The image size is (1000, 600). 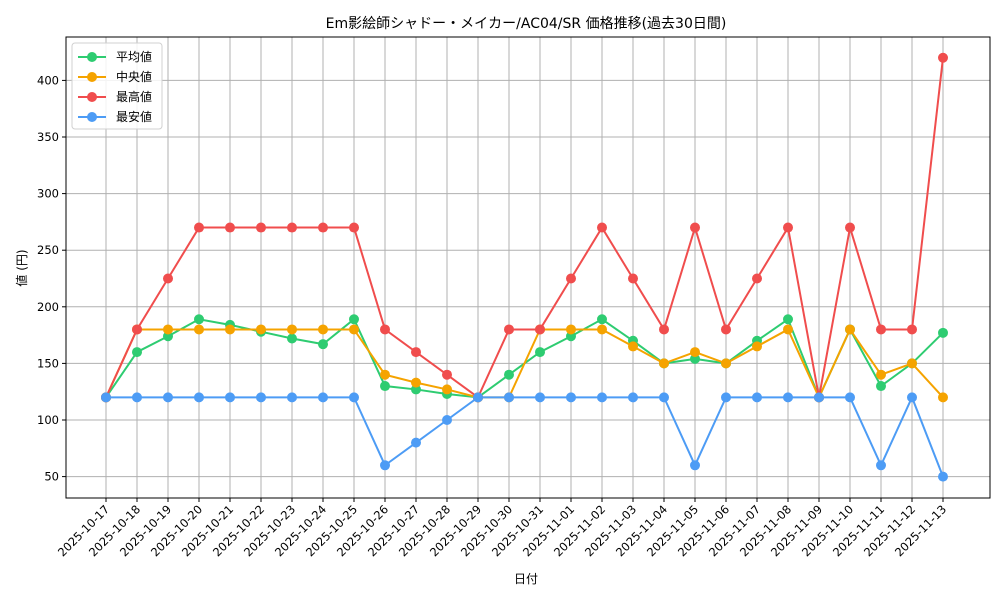 I want to click on legend-item: 平均値, so click(x=115, y=56).